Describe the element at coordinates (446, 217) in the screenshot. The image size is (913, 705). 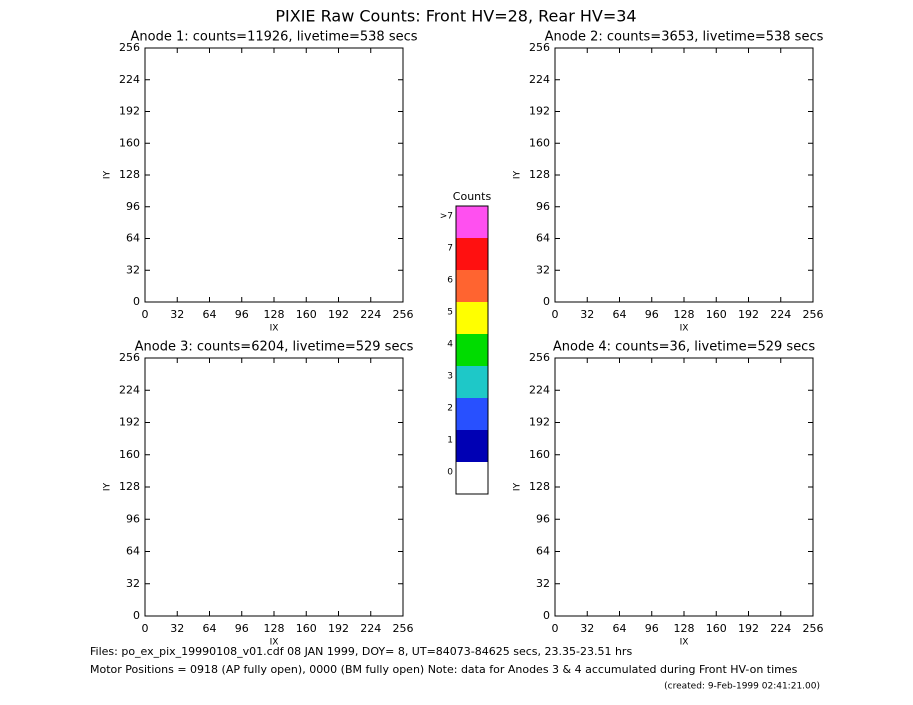
I see `colorbar-label: >7` at that location.